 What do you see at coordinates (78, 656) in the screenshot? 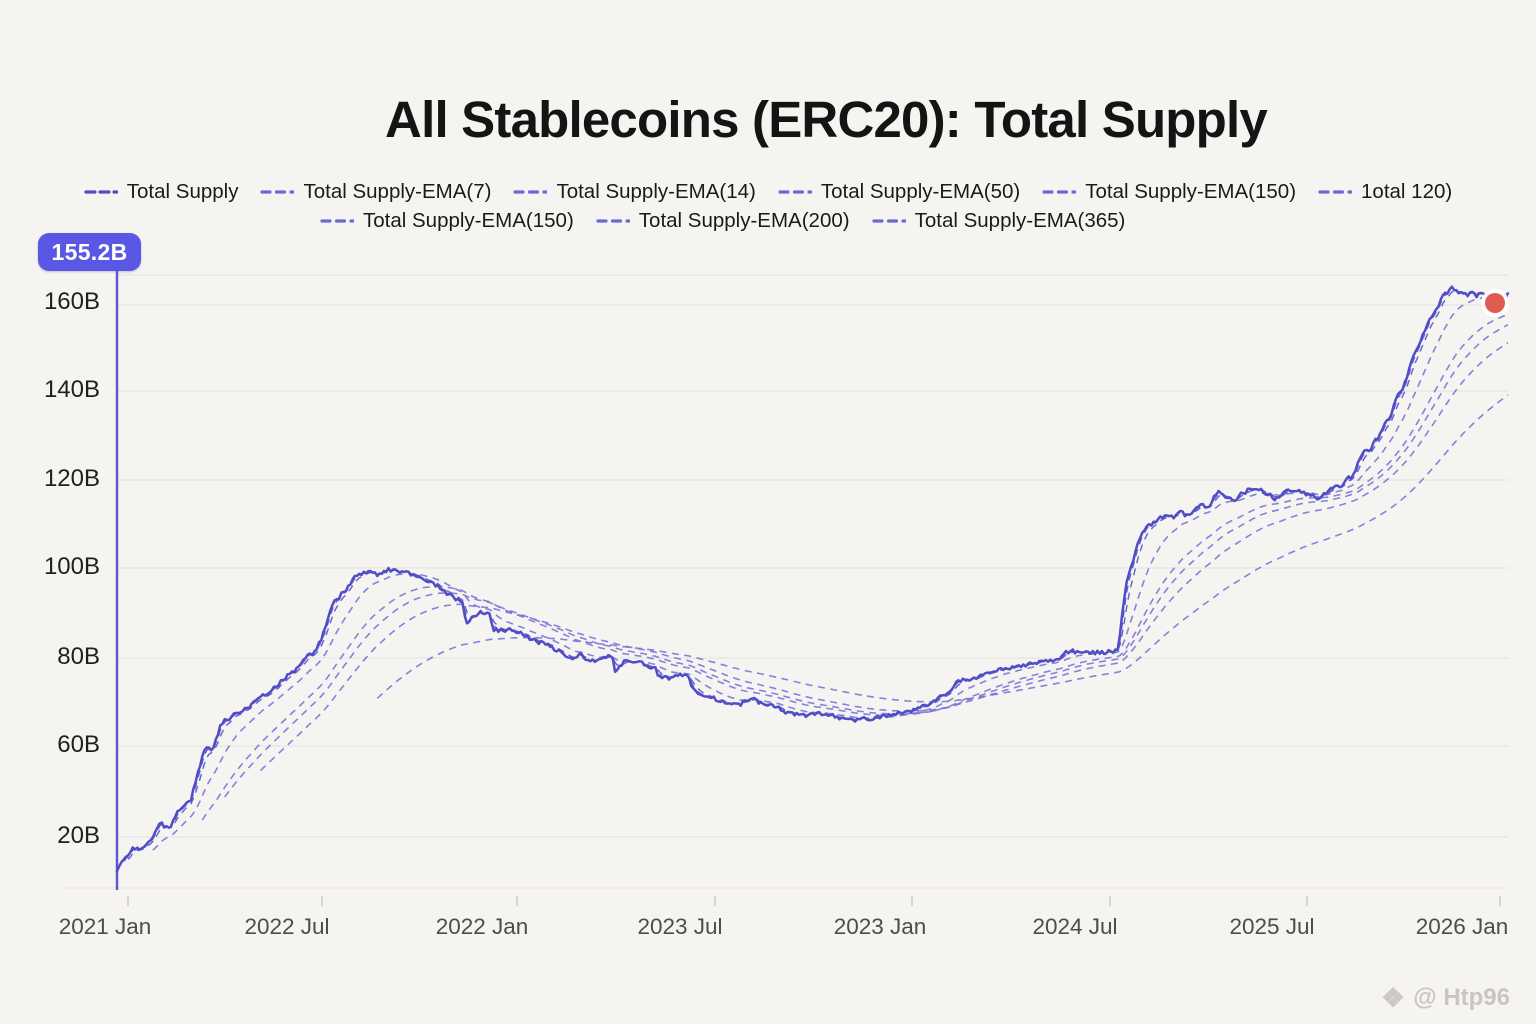
I see `y-tick-80b: 80B` at bounding box center [78, 656].